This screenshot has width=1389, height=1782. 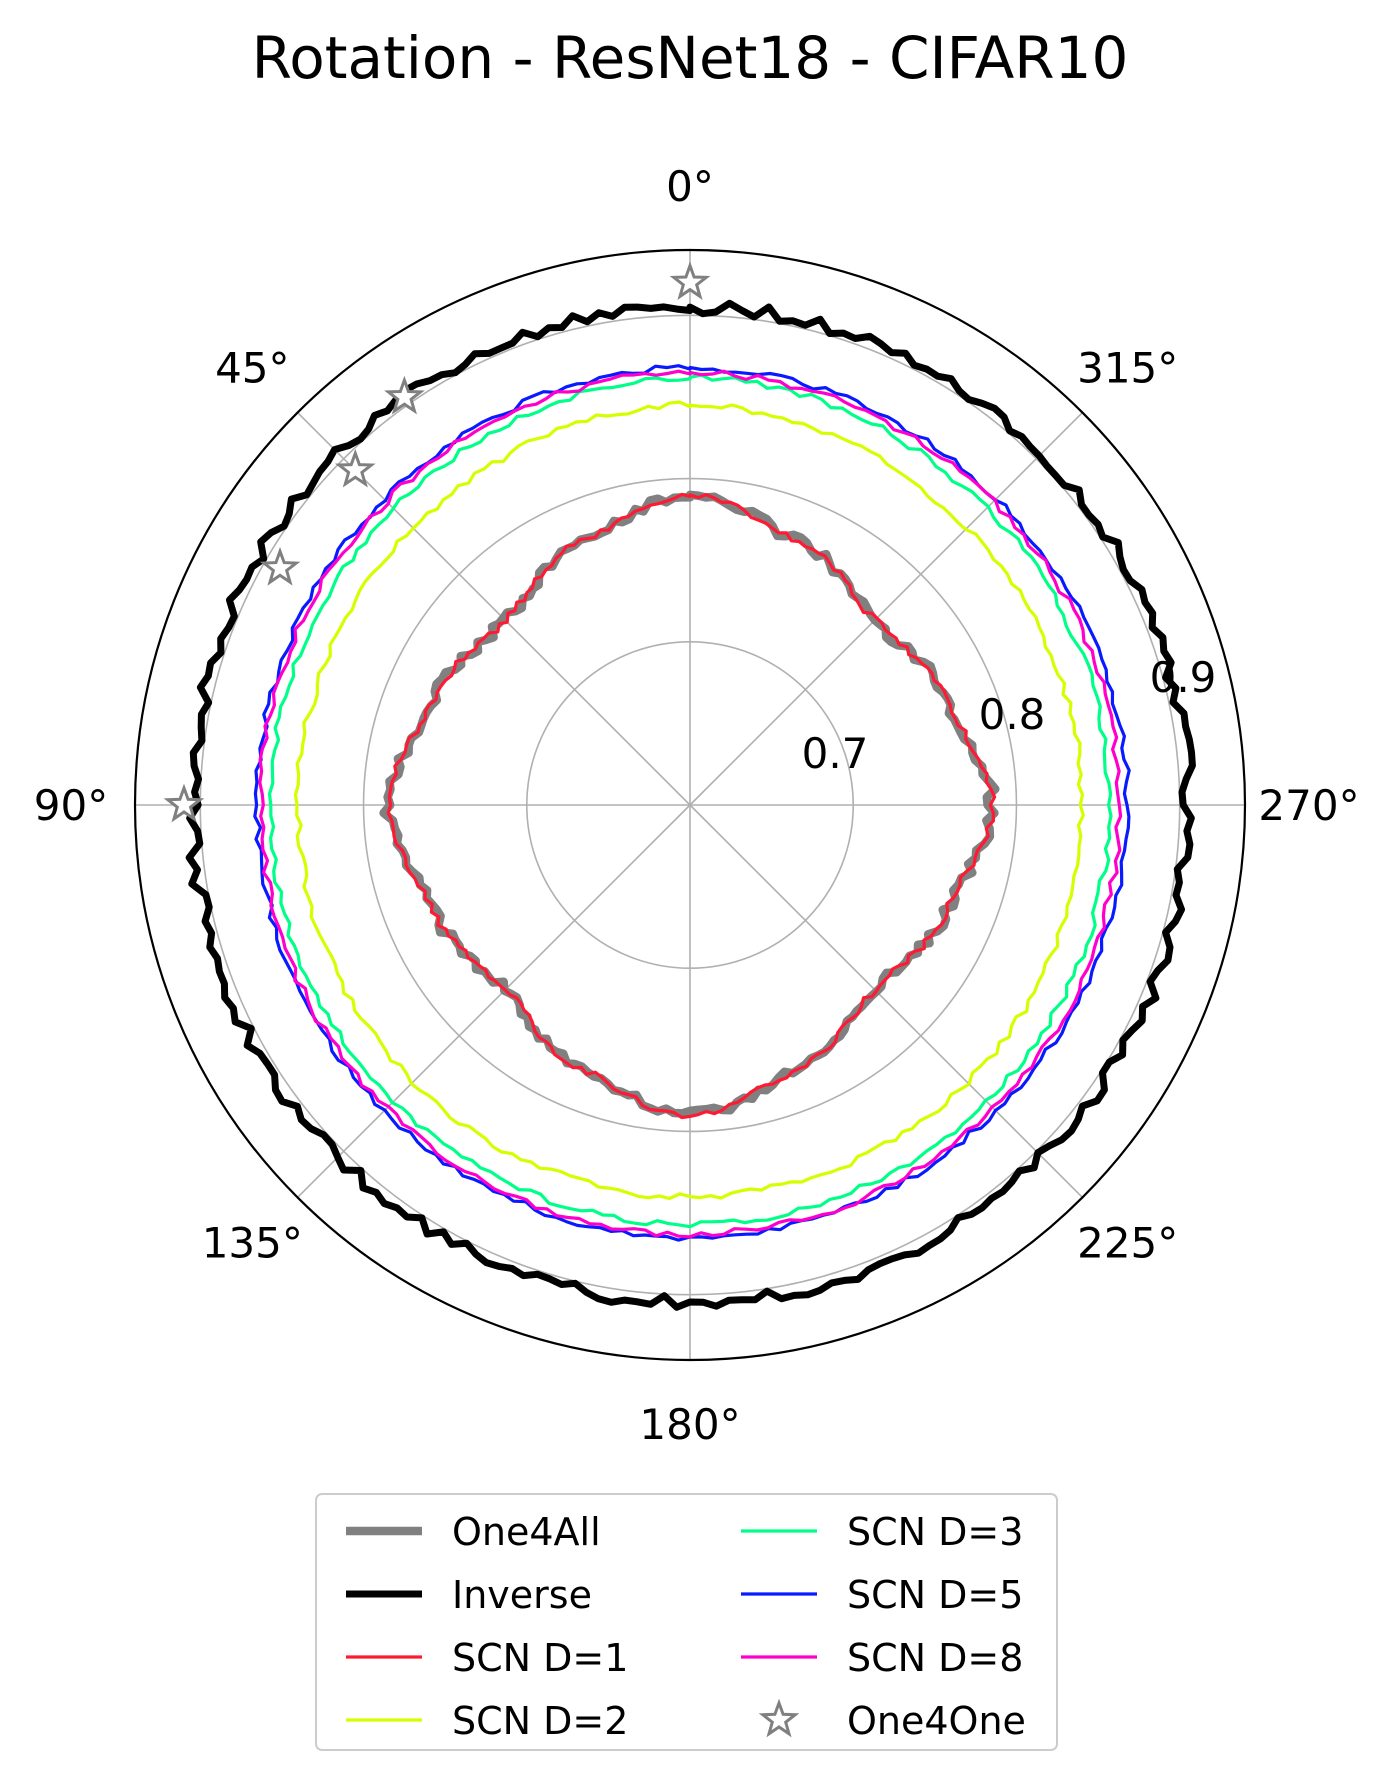 What do you see at coordinates (689, 1424) in the screenshot?
I see `theta-tick-label-180: 180°` at bounding box center [689, 1424].